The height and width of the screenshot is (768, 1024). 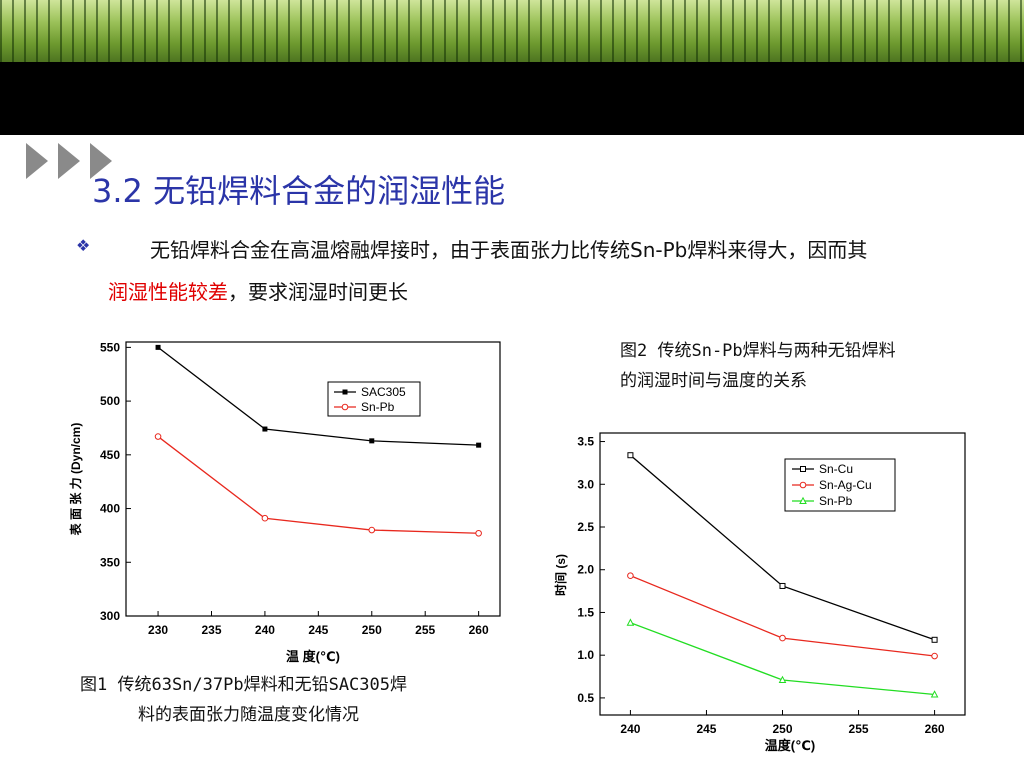 I want to click on y-tick-label: 400, so click(x=110, y=509).